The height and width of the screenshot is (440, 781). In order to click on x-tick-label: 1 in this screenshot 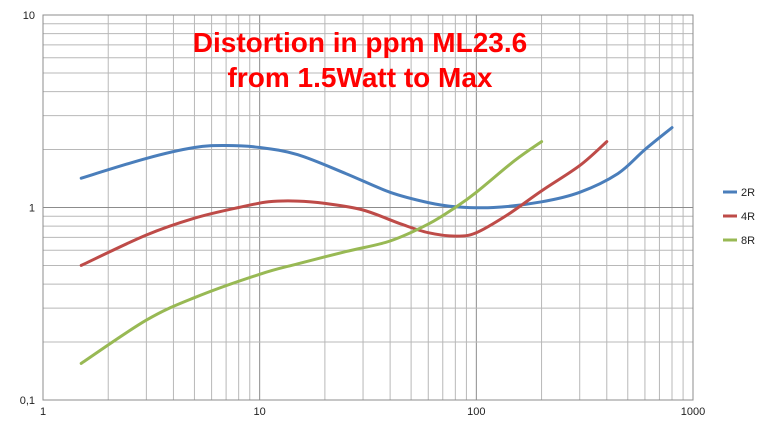, I will do `click(43, 412)`.